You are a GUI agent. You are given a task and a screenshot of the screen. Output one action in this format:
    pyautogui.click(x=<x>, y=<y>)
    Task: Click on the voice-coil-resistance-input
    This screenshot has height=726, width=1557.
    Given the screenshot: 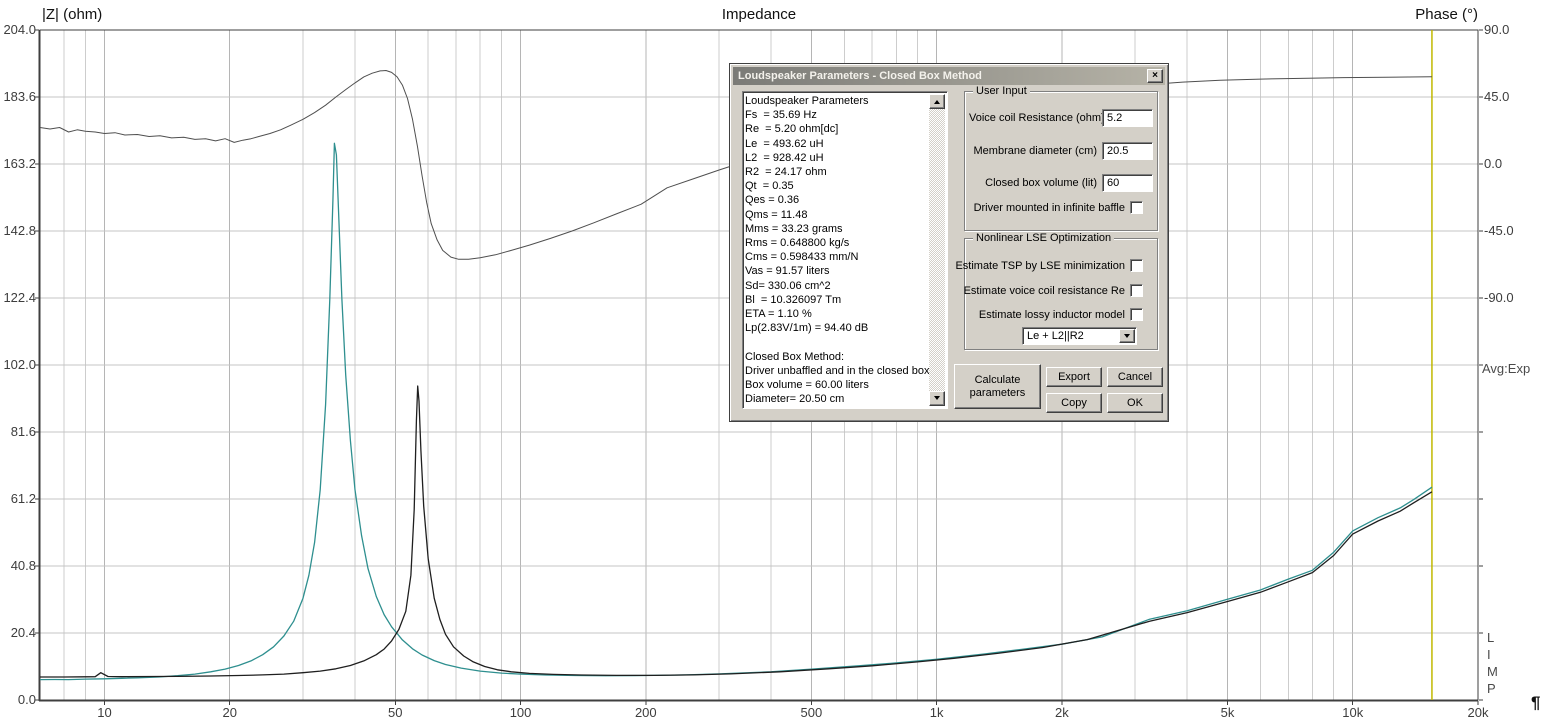 What is the action you would take?
    pyautogui.click(x=1127, y=118)
    